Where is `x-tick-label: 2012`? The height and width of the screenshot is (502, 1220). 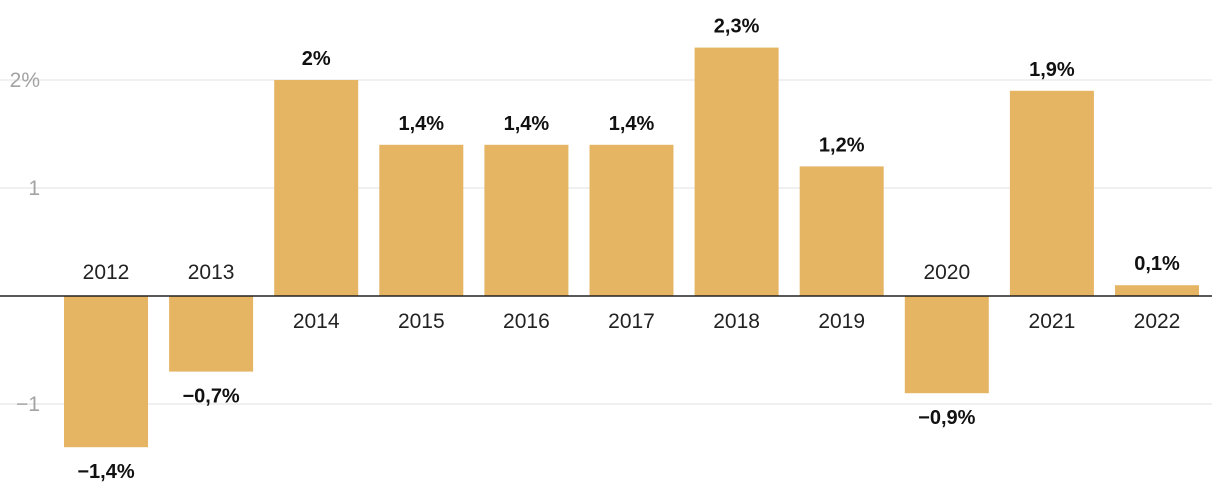 x-tick-label: 2012 is located at coordinates (106, 272).